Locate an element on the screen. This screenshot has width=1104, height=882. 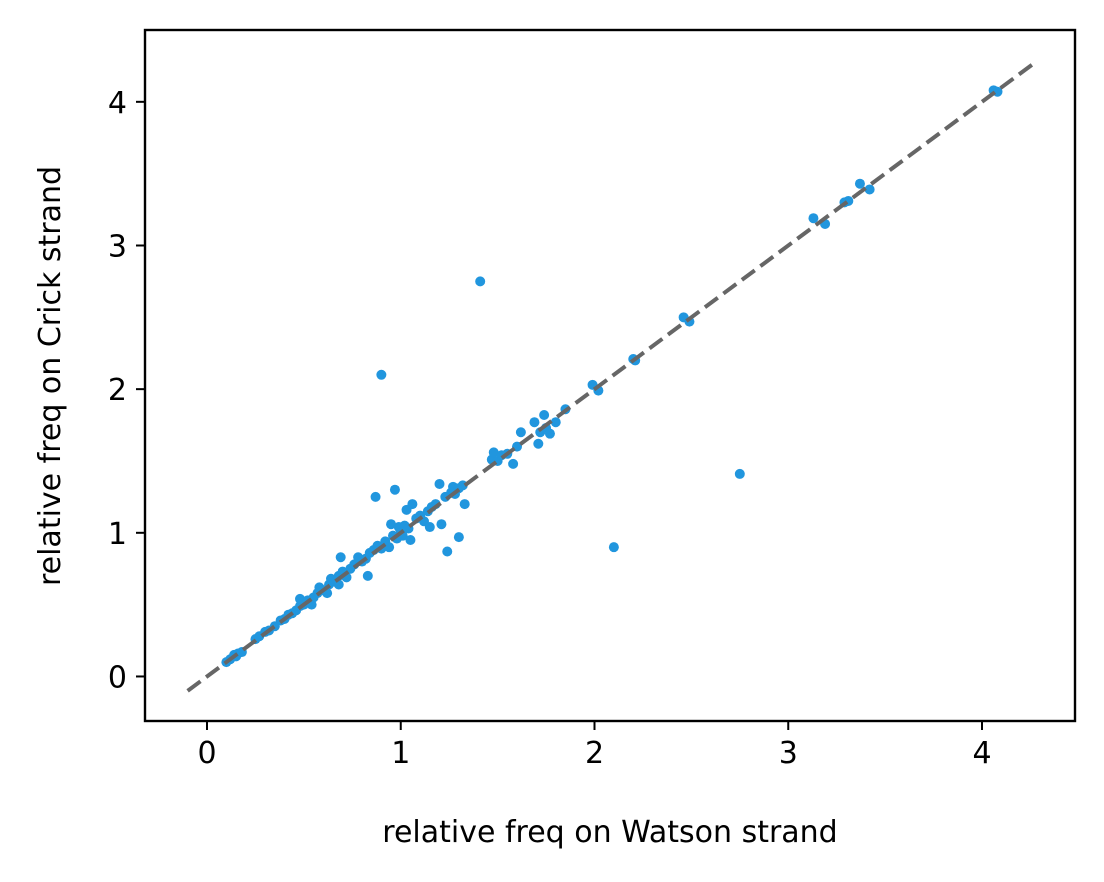
x-tick-label: 1 is located at coordinates (400, 753).